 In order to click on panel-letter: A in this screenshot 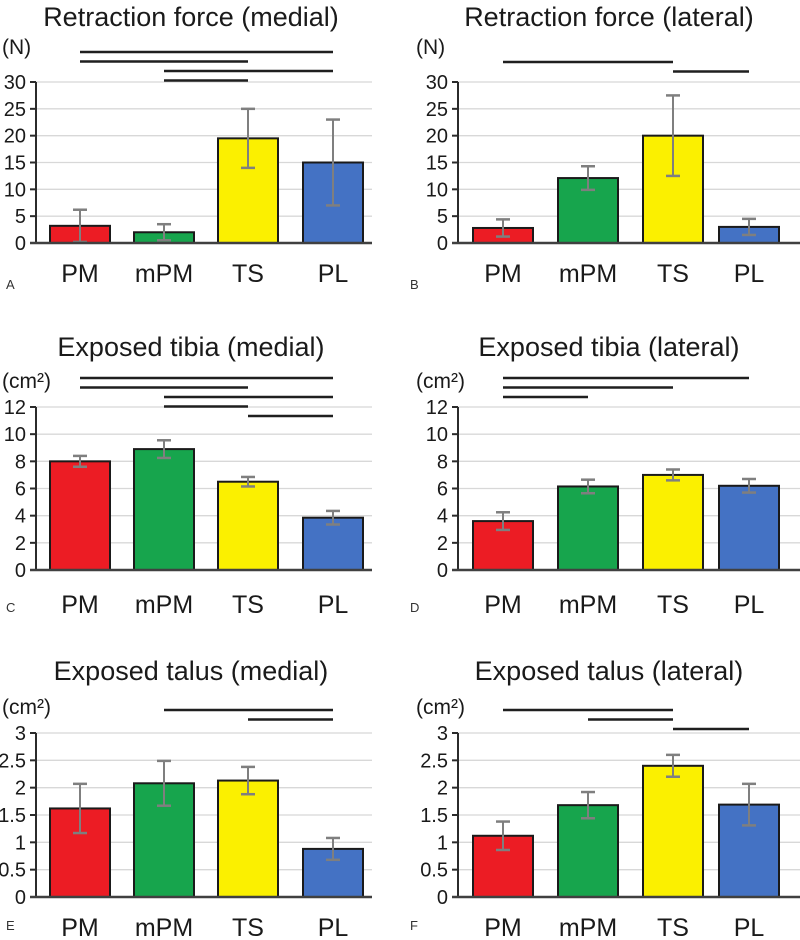, I will do `click(10, 284)`.